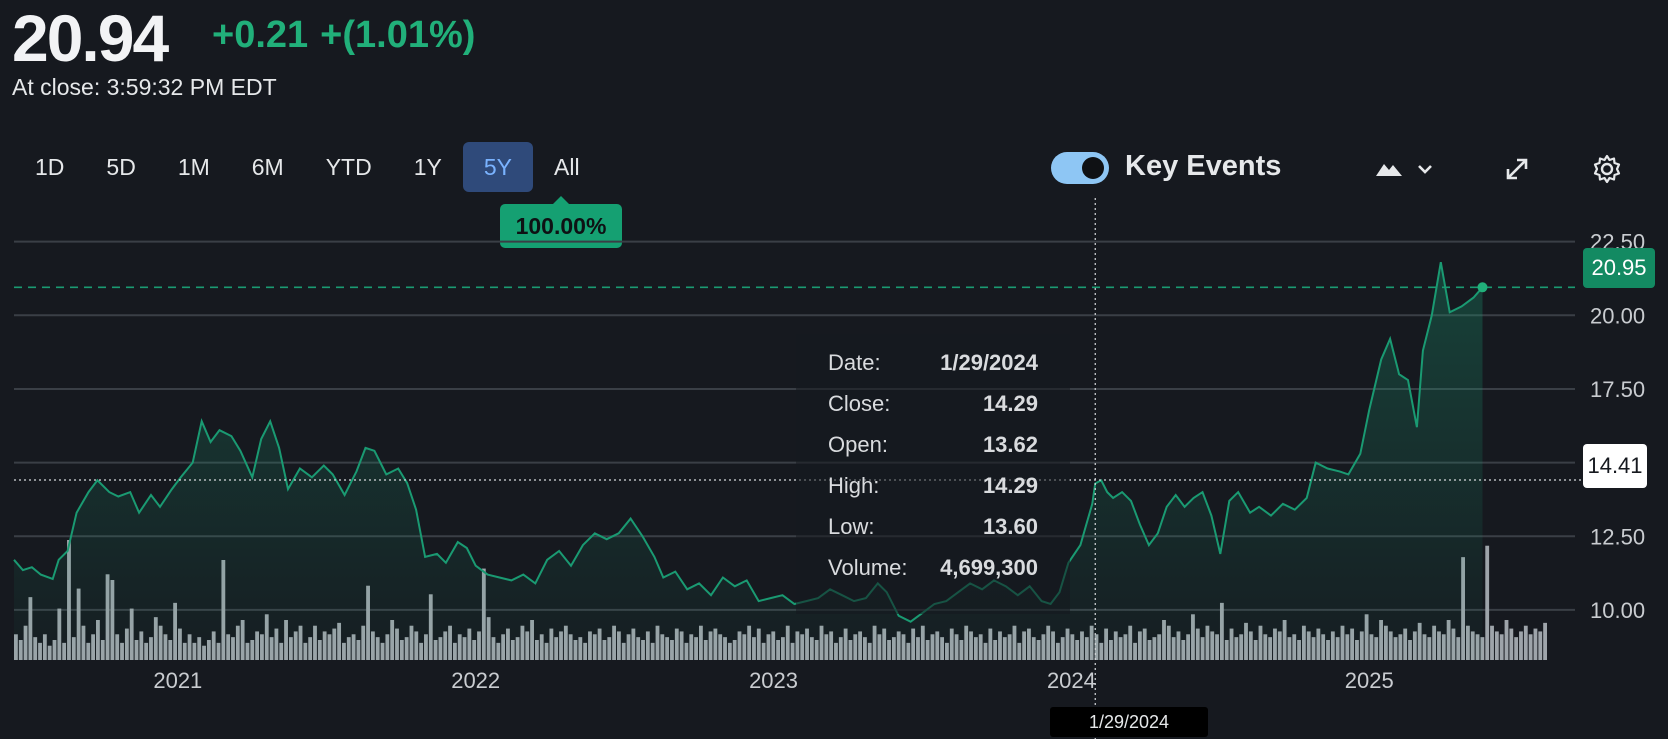 The height and width of the screenshot is (739, 1668). Describe the element at coordinates (1093, 168) in the screenshot. I see `toggle-knob` at that location.